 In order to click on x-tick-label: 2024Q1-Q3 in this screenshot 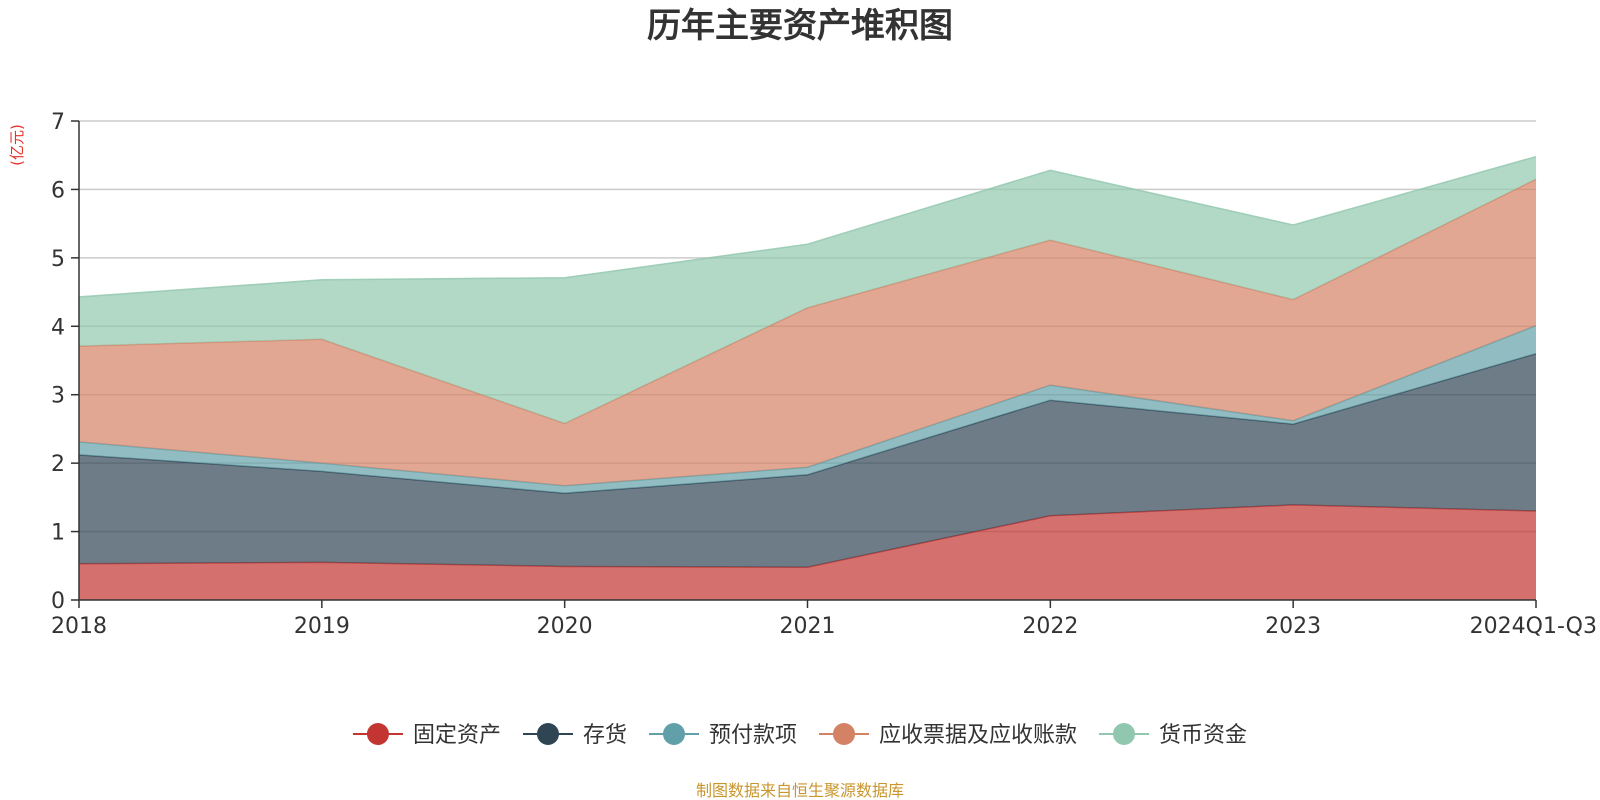, I will do `click(1533, 626)`.